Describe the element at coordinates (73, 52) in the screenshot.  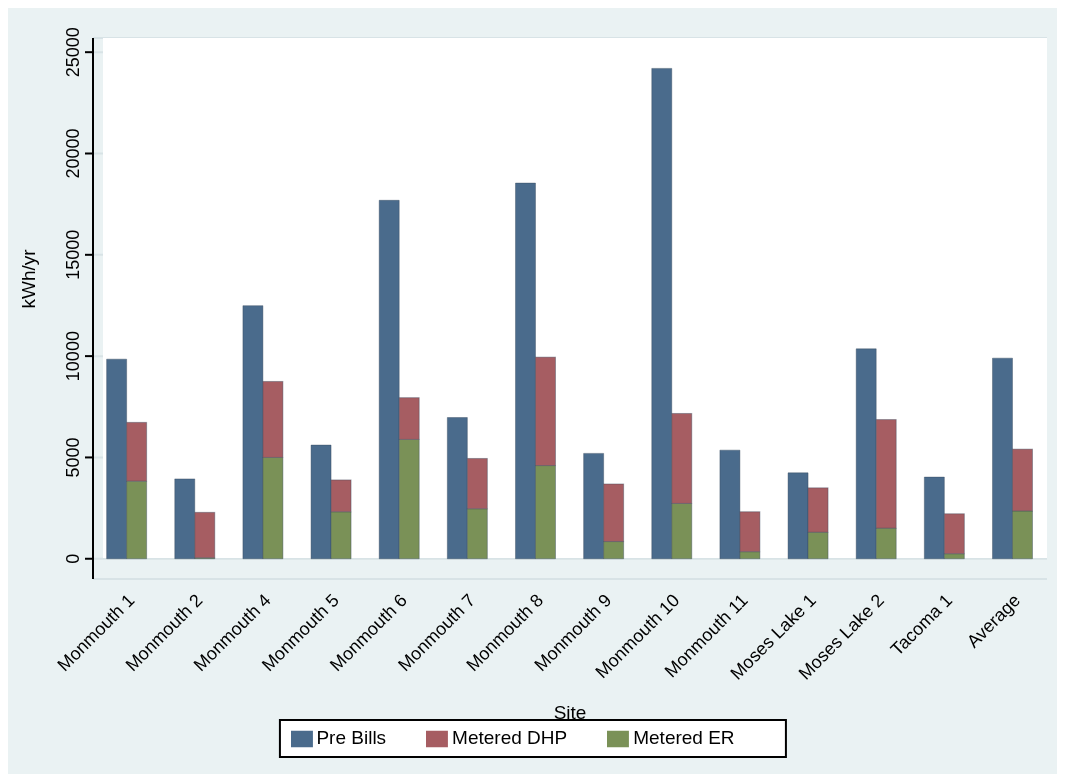
I see `y-tick-label: 25000` at that location.